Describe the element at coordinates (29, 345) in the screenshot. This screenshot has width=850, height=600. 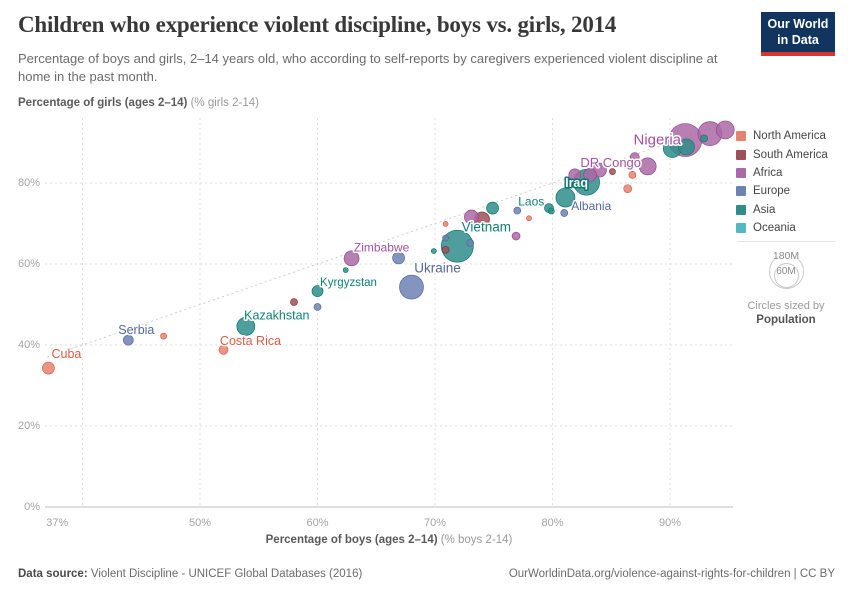
I see `y-tick-label: 40%` at that location.